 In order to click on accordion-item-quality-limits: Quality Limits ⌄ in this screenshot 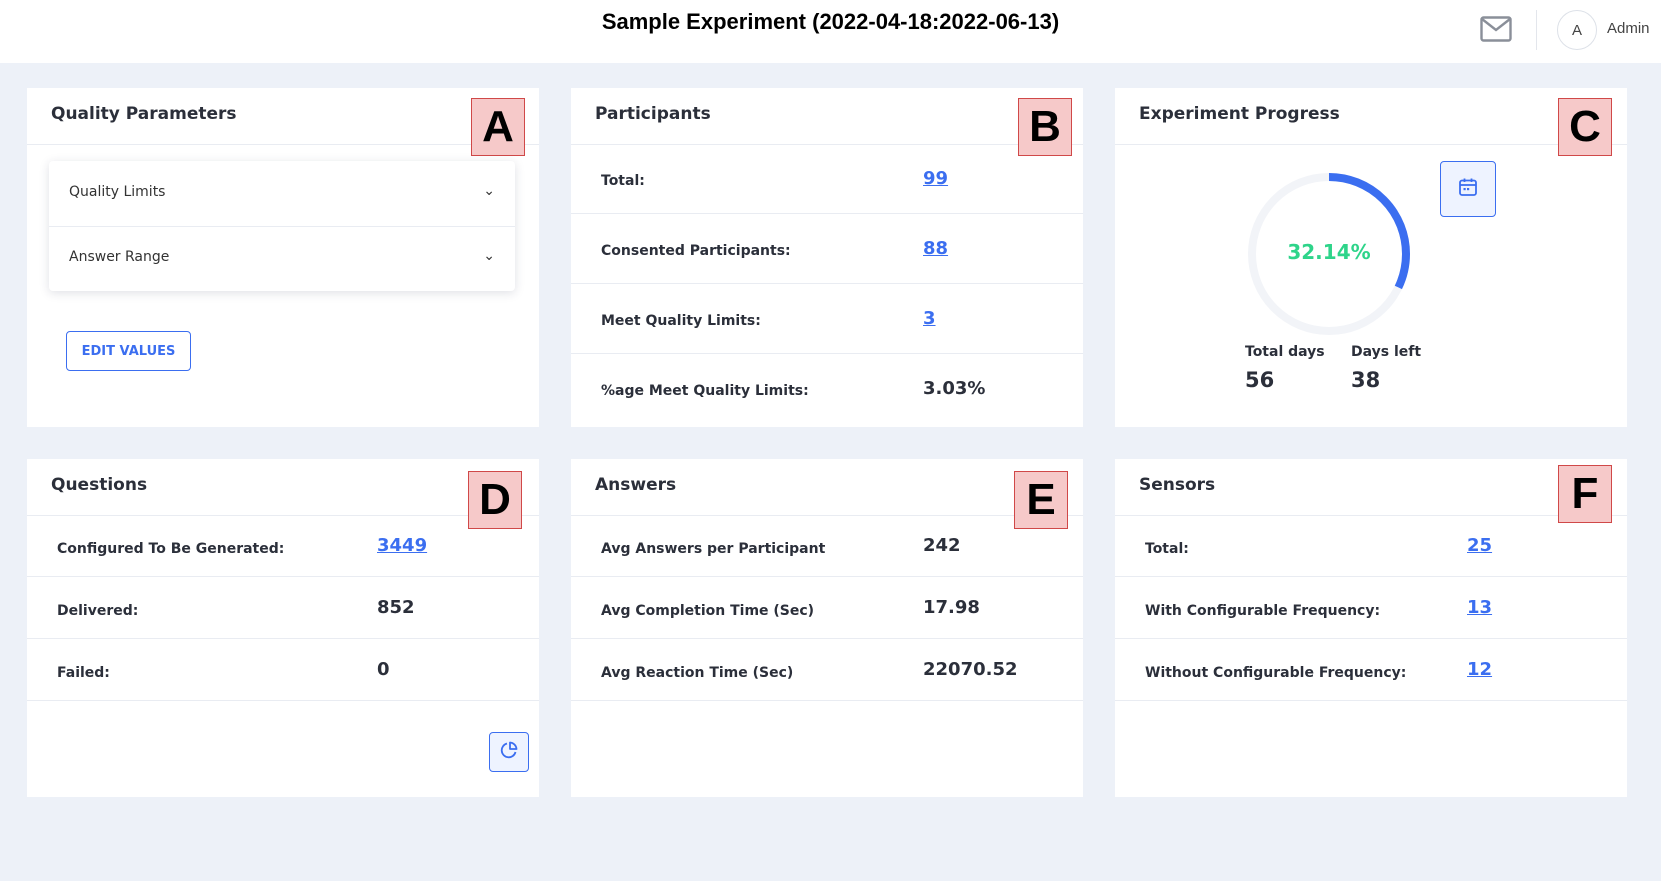, I will do `click(282, 194)`.